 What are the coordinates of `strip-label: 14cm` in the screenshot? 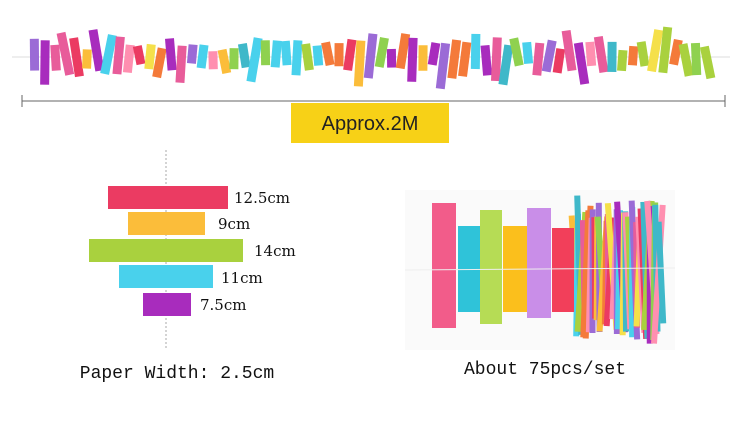 It's located at (275, 251).